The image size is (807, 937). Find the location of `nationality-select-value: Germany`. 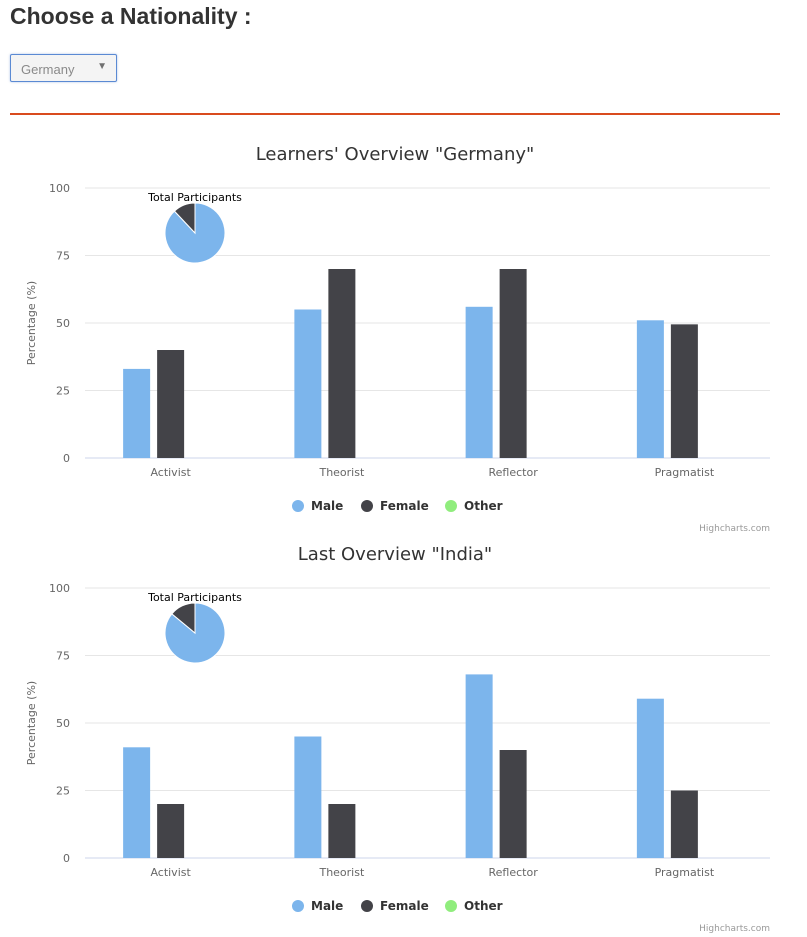

nationality-select-value: Germany is located at coordinates (48, 69).